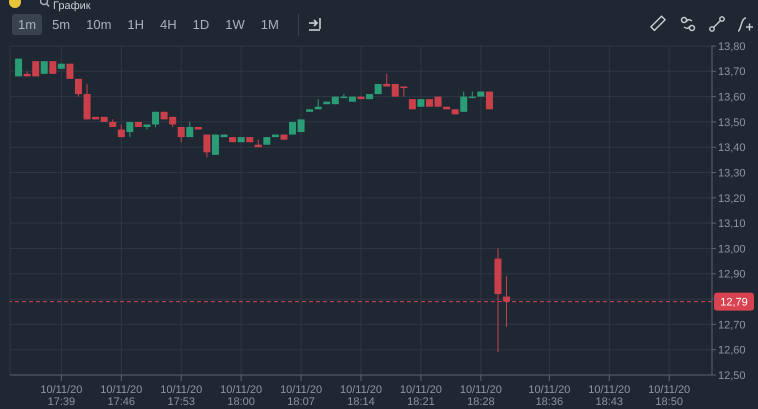 The image size is (758, 409). I want to click on text: 1D, so click(201, 25).